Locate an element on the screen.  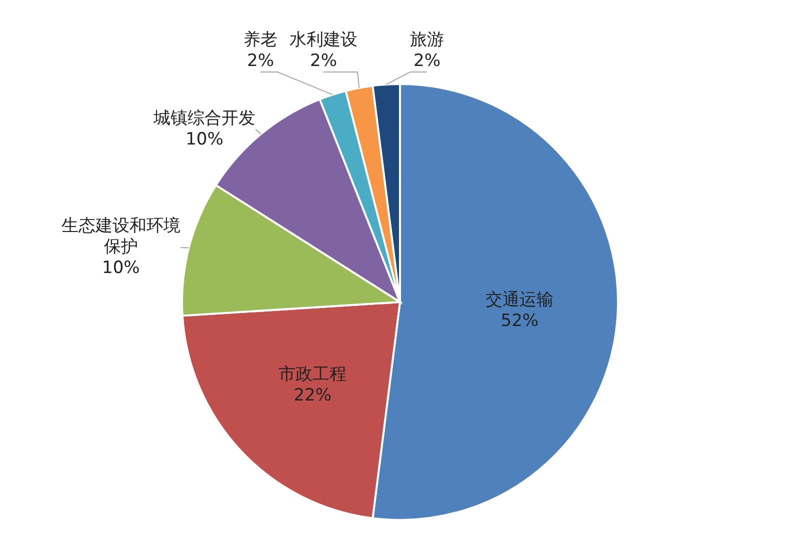
slice-label: 生态建设和环境保护 is located at coordinates (120, 237).